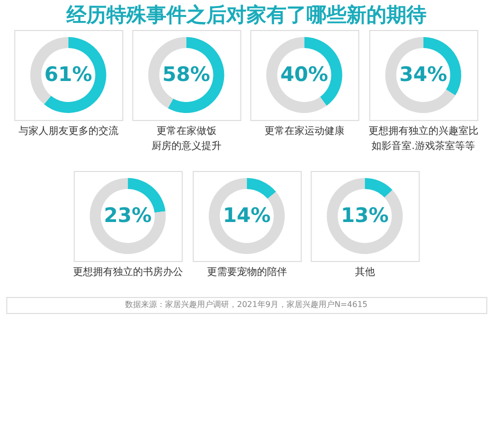 The width and height of the screenshot is (500, 427). I want to click on text: 经历特殊事件之后对家有了哪些新的期待, so click(245, 14).